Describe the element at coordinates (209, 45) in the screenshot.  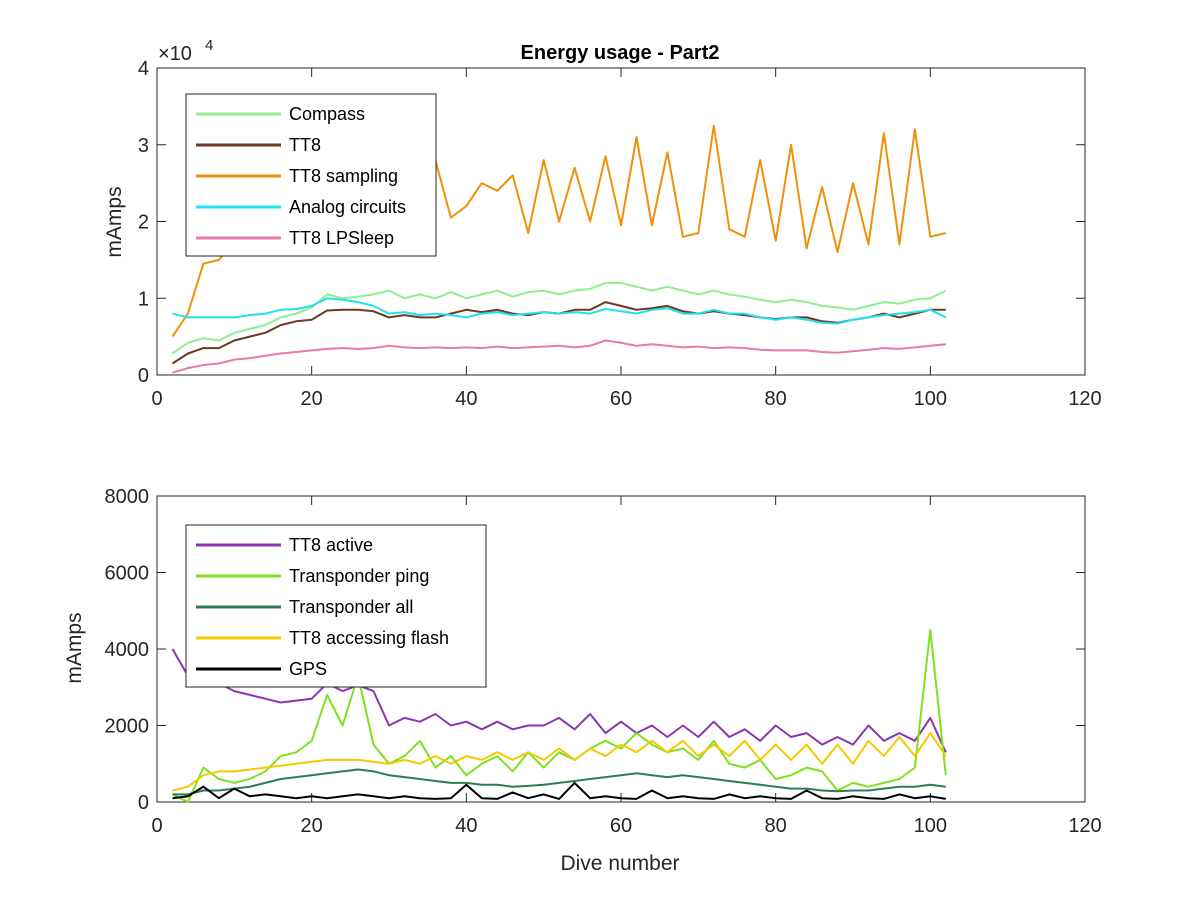
I see `top-y-exponent-power: 4` at that location.